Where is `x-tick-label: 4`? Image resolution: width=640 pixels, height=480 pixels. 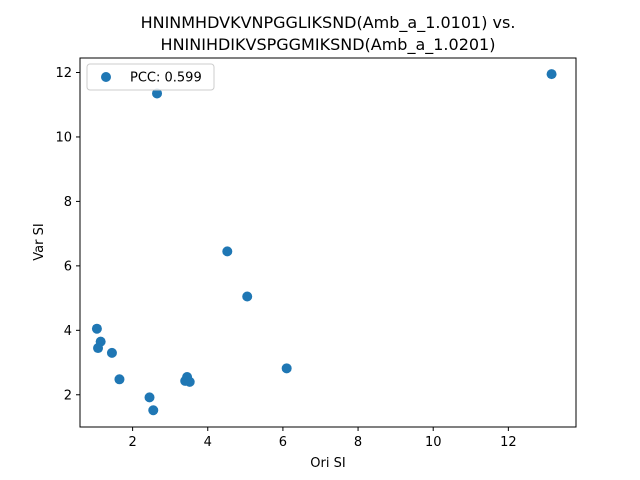 x-tick-label: 4 is located at coordinates (208, 442).